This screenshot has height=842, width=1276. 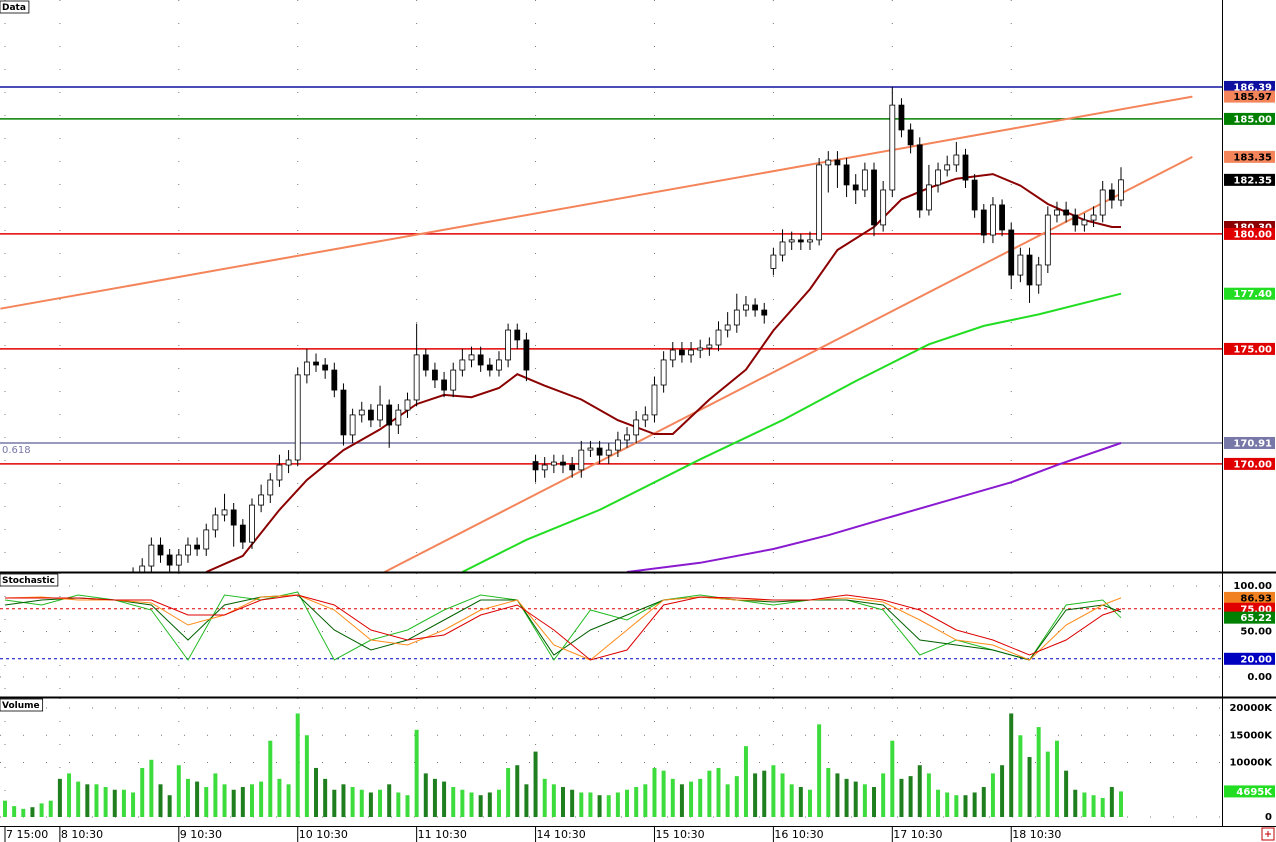 What do you see at coordinates (874, 507) in the screenshot?
I see `indicator-line` at bounding box center [874, 507].